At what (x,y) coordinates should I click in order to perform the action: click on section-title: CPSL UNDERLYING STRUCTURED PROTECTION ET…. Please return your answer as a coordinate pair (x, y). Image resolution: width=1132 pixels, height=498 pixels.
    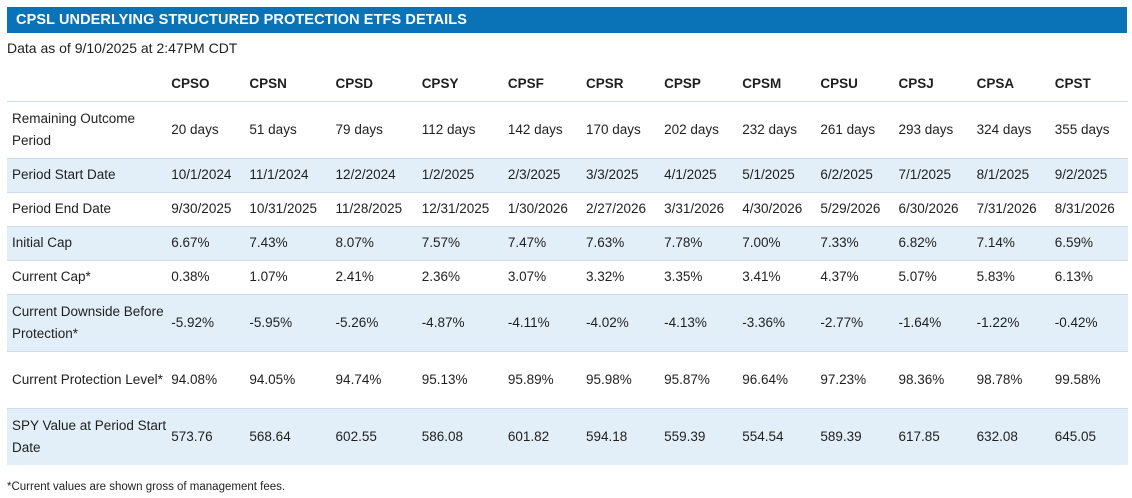
    Looking at the image, I should click on (242, 20).